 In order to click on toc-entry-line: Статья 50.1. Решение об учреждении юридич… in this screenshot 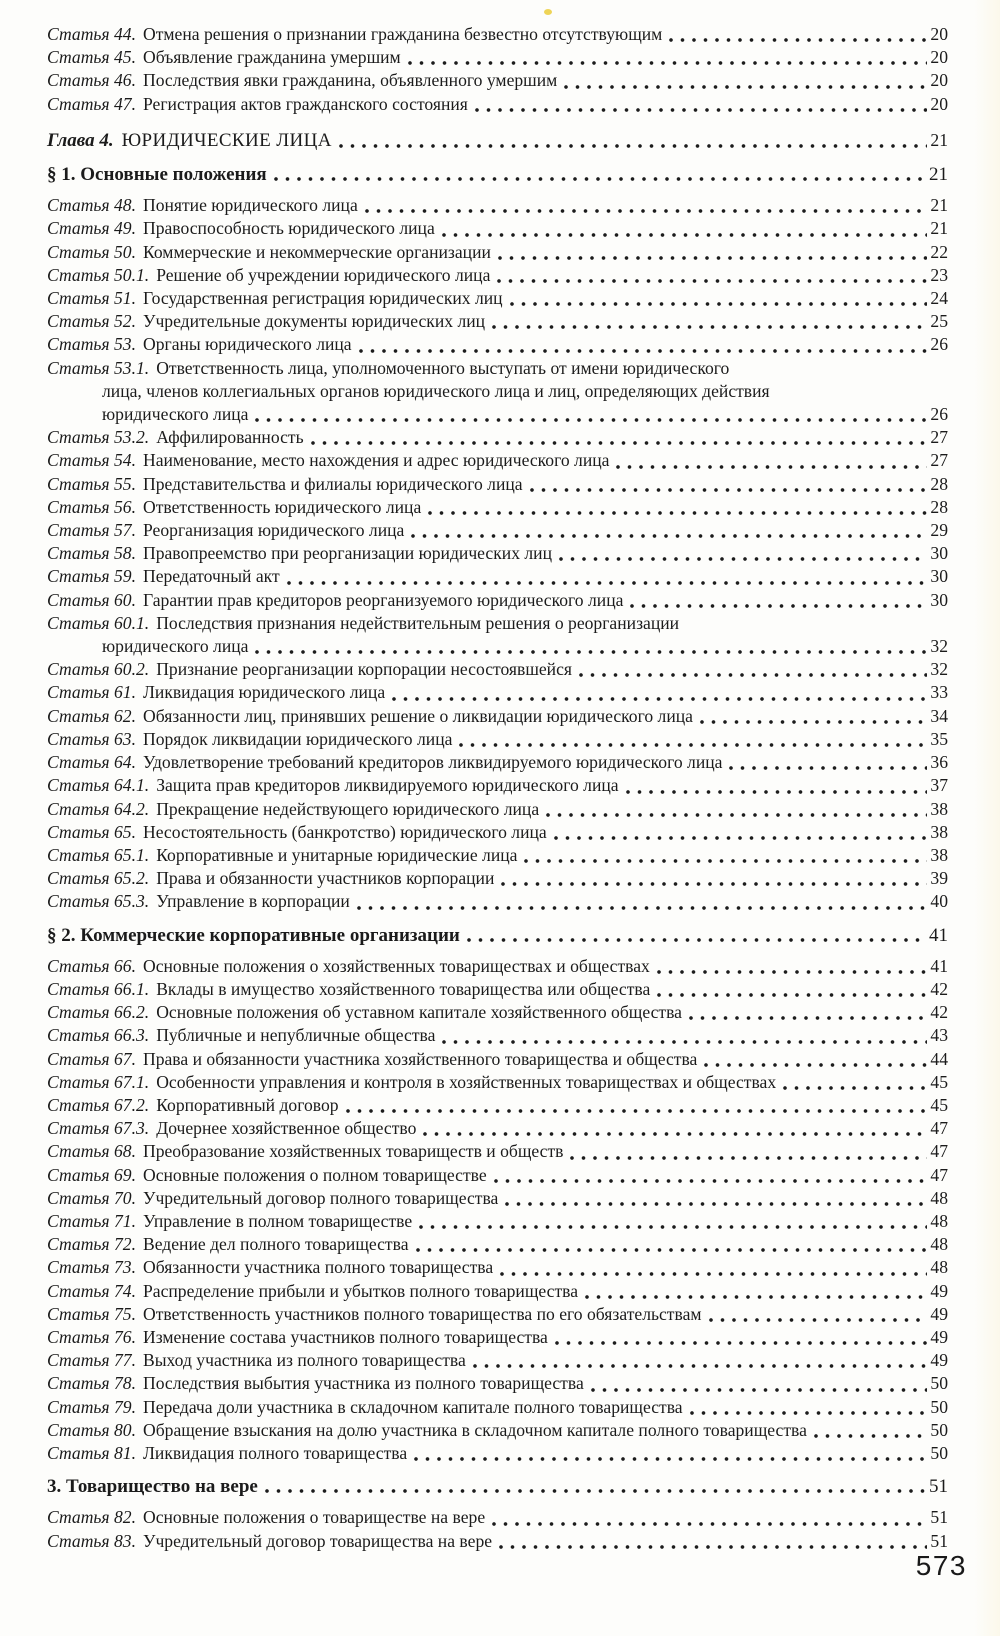, I will do `click(497, 275)`.